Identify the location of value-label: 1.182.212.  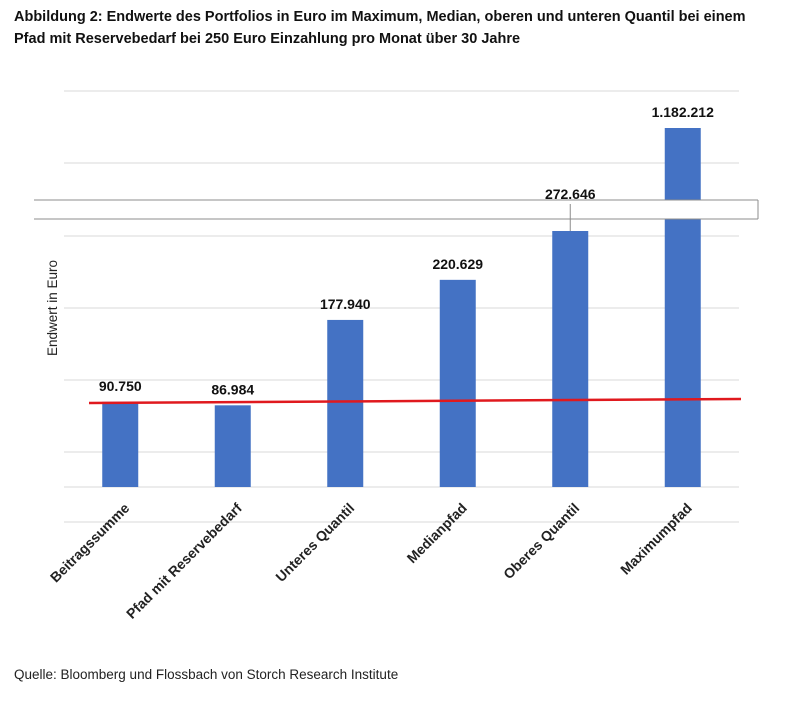
(683, 112).